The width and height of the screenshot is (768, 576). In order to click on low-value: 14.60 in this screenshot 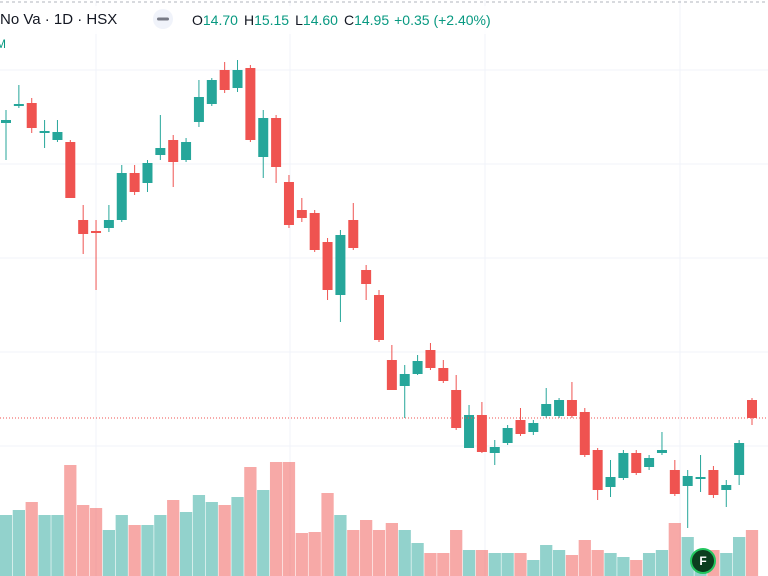, I will do `click(320, 20)`.